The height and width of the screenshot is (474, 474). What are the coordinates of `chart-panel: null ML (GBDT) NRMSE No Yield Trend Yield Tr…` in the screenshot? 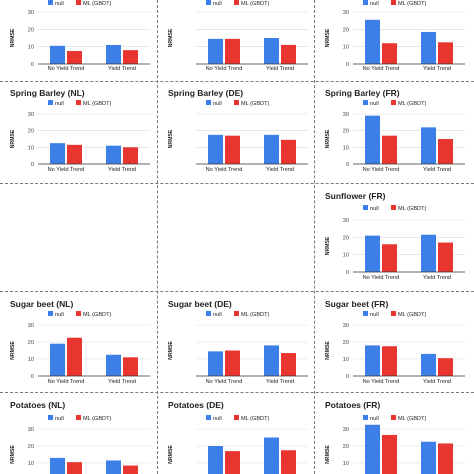 It's located at (236, 40).